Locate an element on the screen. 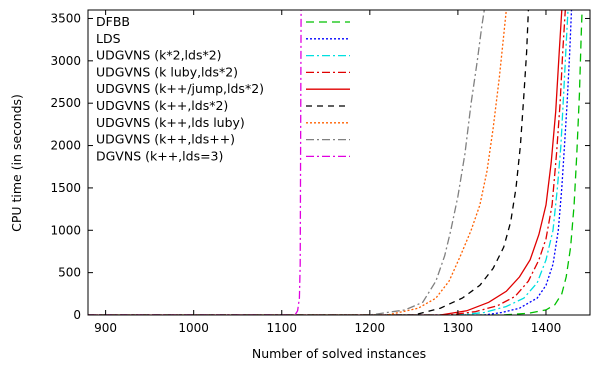  legend-label-4: UDGVNS (k luby,lds*2) is located at coordinates (167, 71).